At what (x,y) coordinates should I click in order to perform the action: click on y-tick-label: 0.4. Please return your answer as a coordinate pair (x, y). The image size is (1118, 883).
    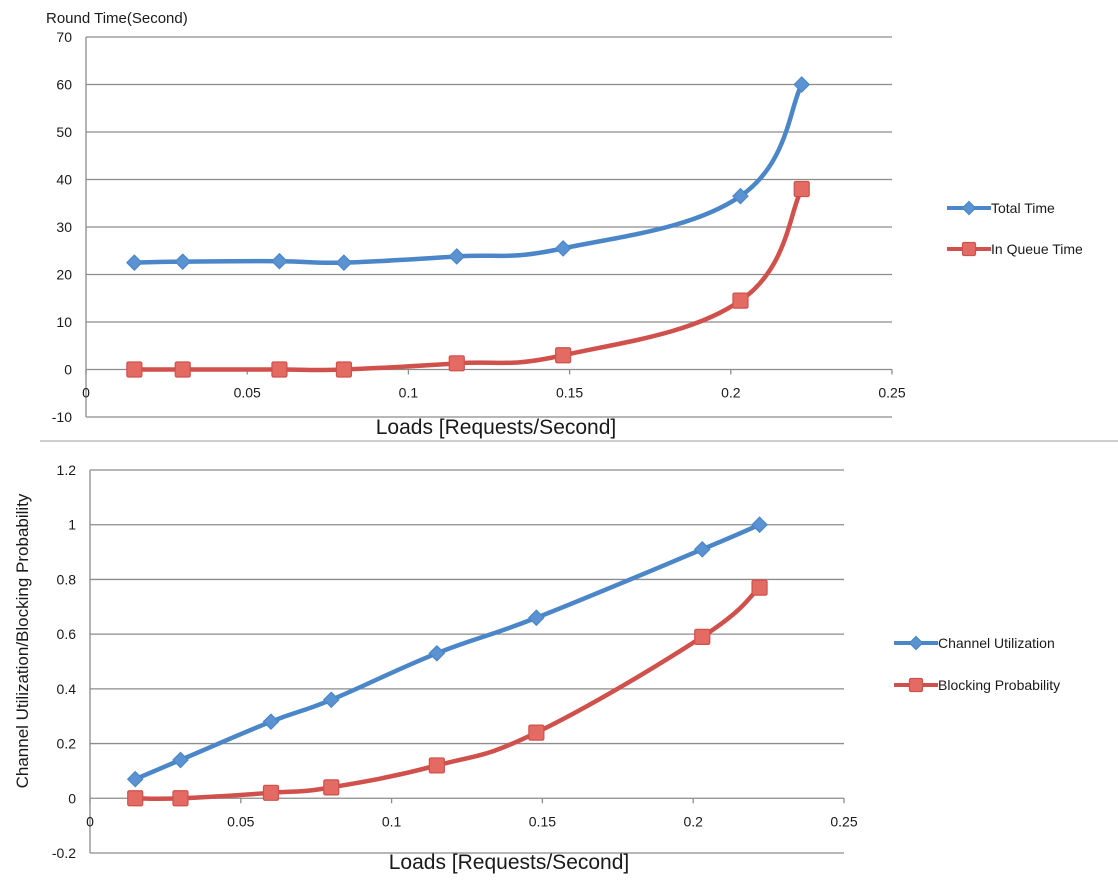
    Looking at the image, I should click on (67, 689).